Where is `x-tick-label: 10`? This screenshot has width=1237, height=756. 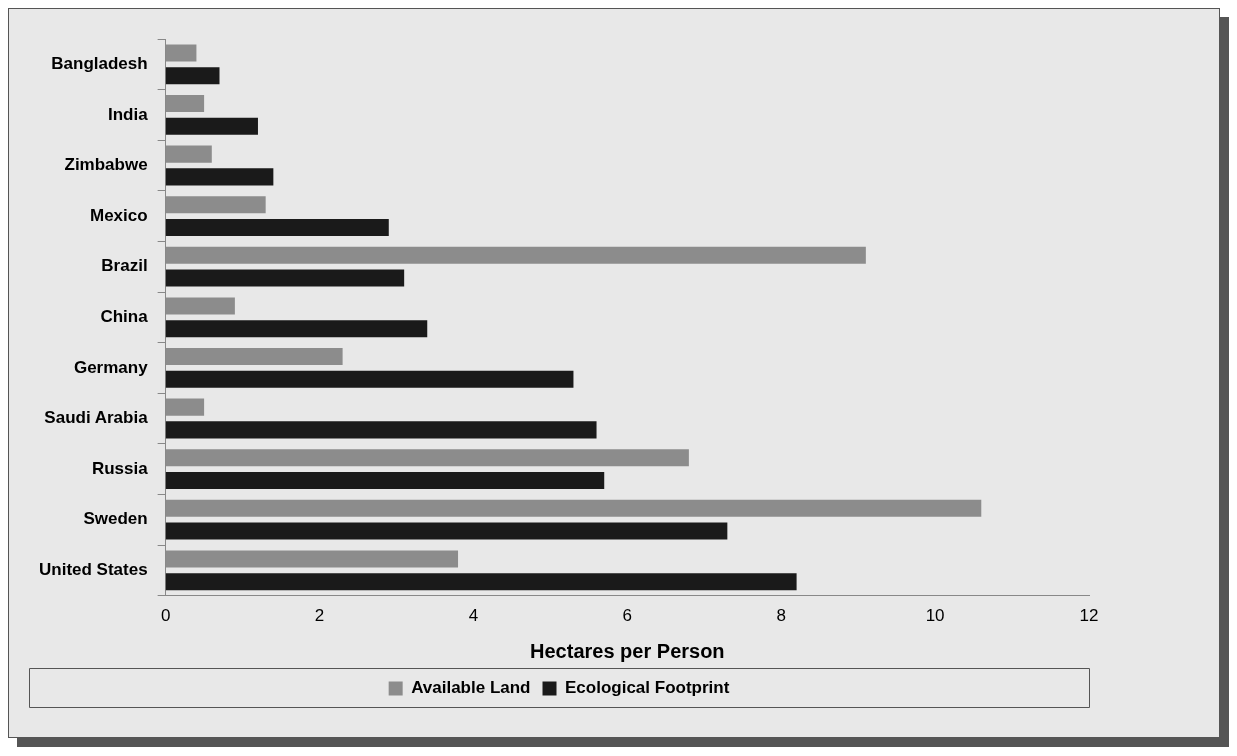 x-tick-label: 10 is located at coordinates (935, 616).